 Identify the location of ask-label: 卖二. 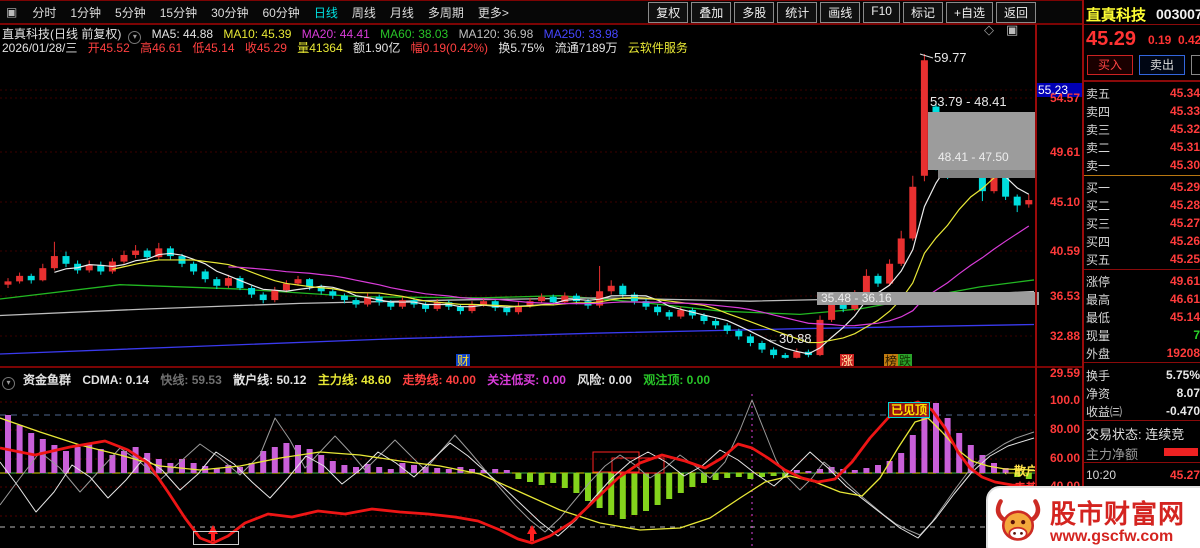
(1098, 147).